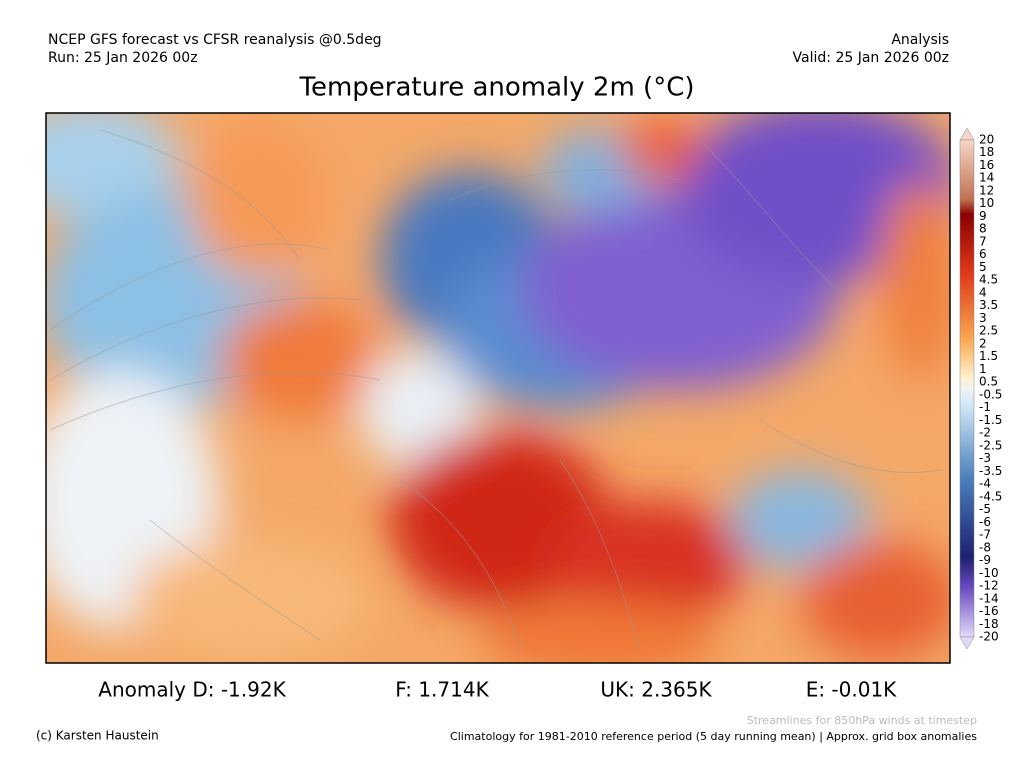 The width and height of the screenshot is (1024, 768). I want to click on colorbar-label: 12, so click(986, 190).